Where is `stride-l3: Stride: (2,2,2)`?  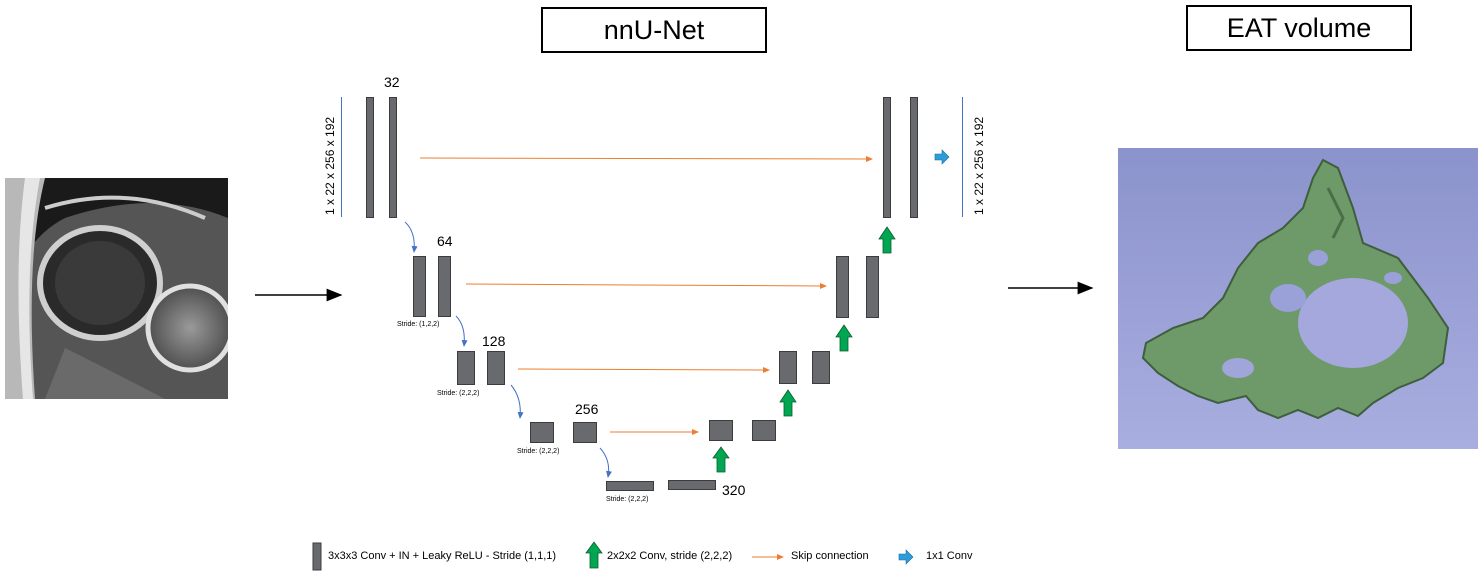 stride-l3: Stride: (2,2,2) is located at coordinates (538, 451).